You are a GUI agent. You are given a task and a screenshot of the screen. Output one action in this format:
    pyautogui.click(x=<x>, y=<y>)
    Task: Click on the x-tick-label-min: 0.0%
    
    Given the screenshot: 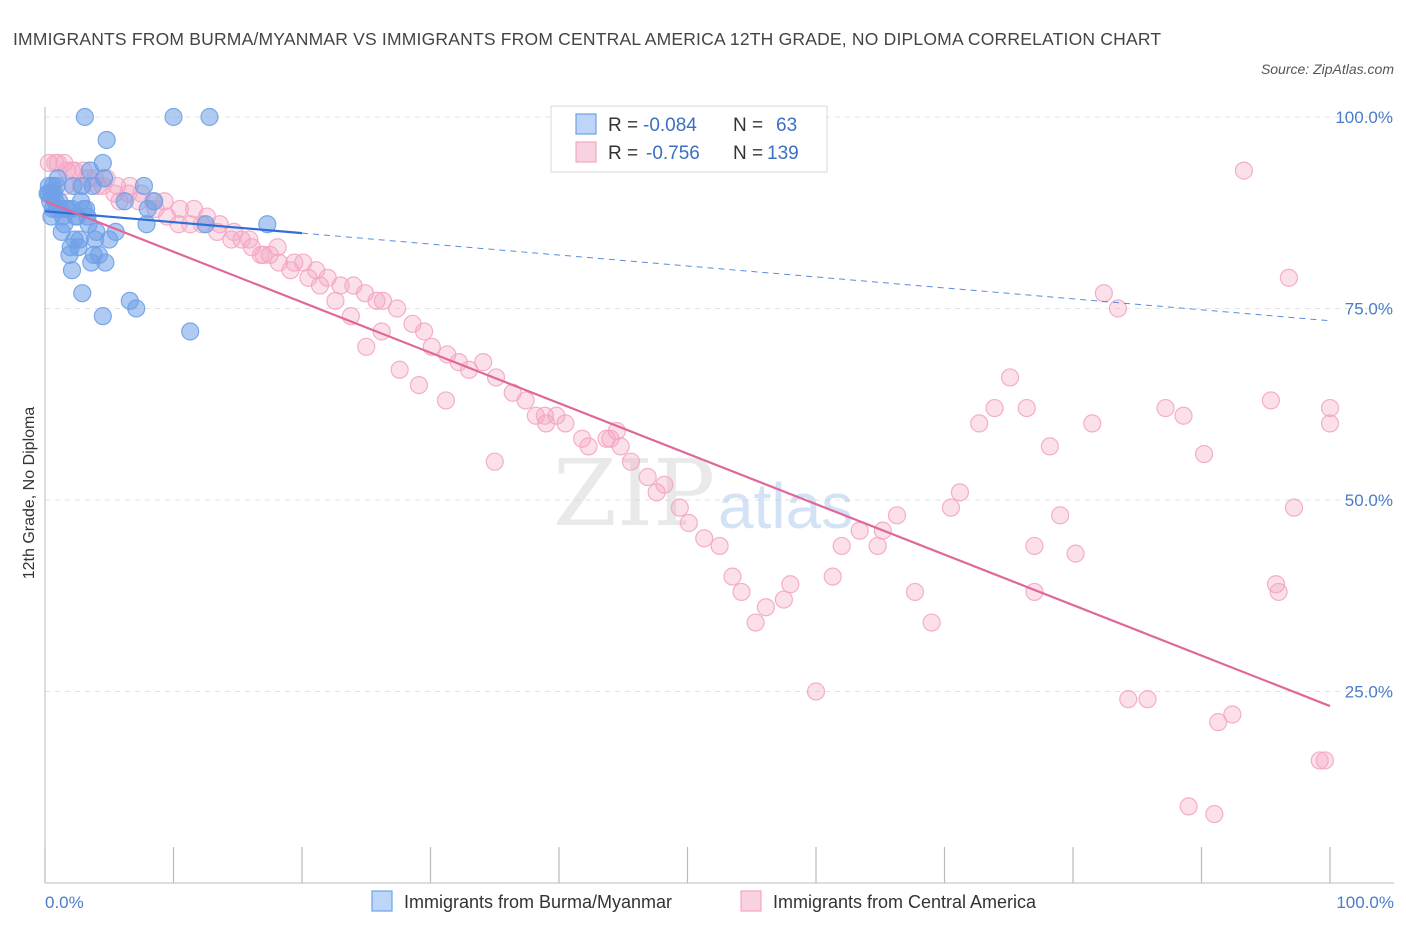 What is the action you would take?
    pyautogui.click(x=64, y=902)
    